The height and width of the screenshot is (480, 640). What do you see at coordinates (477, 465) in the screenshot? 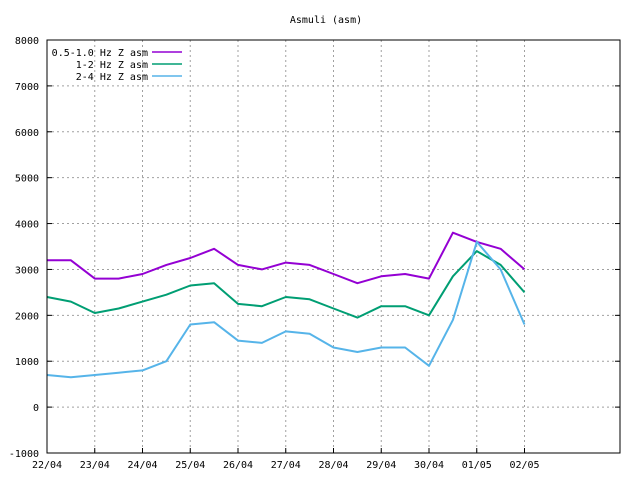
I see `x-tick-label: 01/05` at bounding box center [477, 465].